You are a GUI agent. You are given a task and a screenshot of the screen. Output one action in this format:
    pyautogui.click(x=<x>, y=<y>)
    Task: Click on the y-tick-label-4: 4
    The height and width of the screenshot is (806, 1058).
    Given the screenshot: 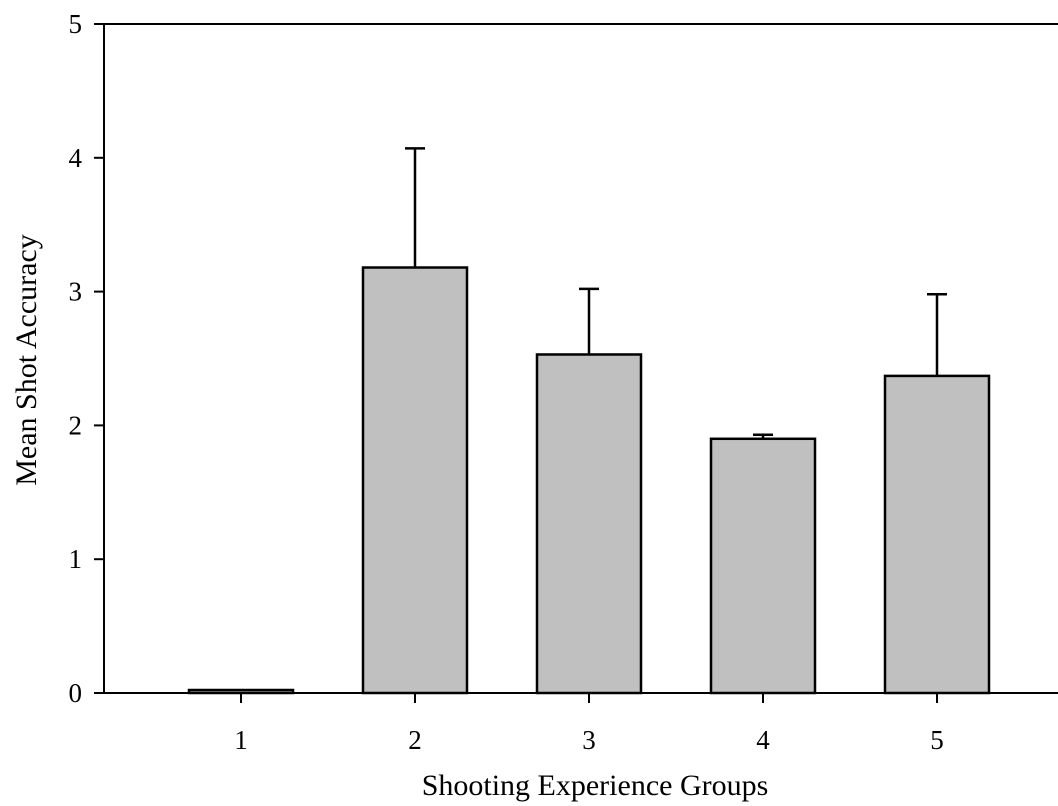 What is the action you would take?
    pyautogui.click(x=76, y=158)
    